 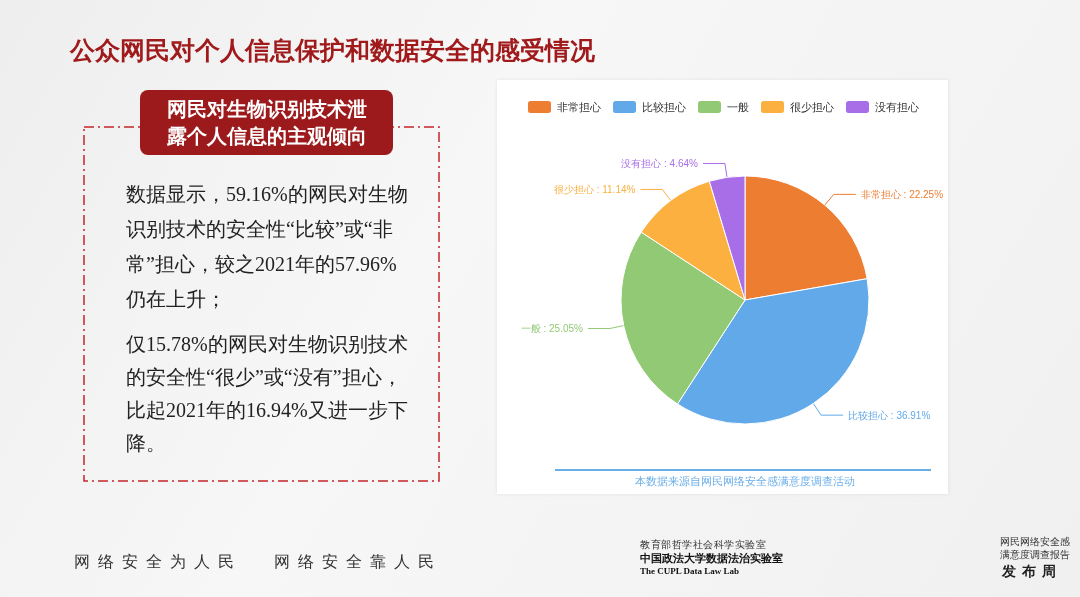 I want to click on legend-label: 非常担心, so click(x=579, y=107).